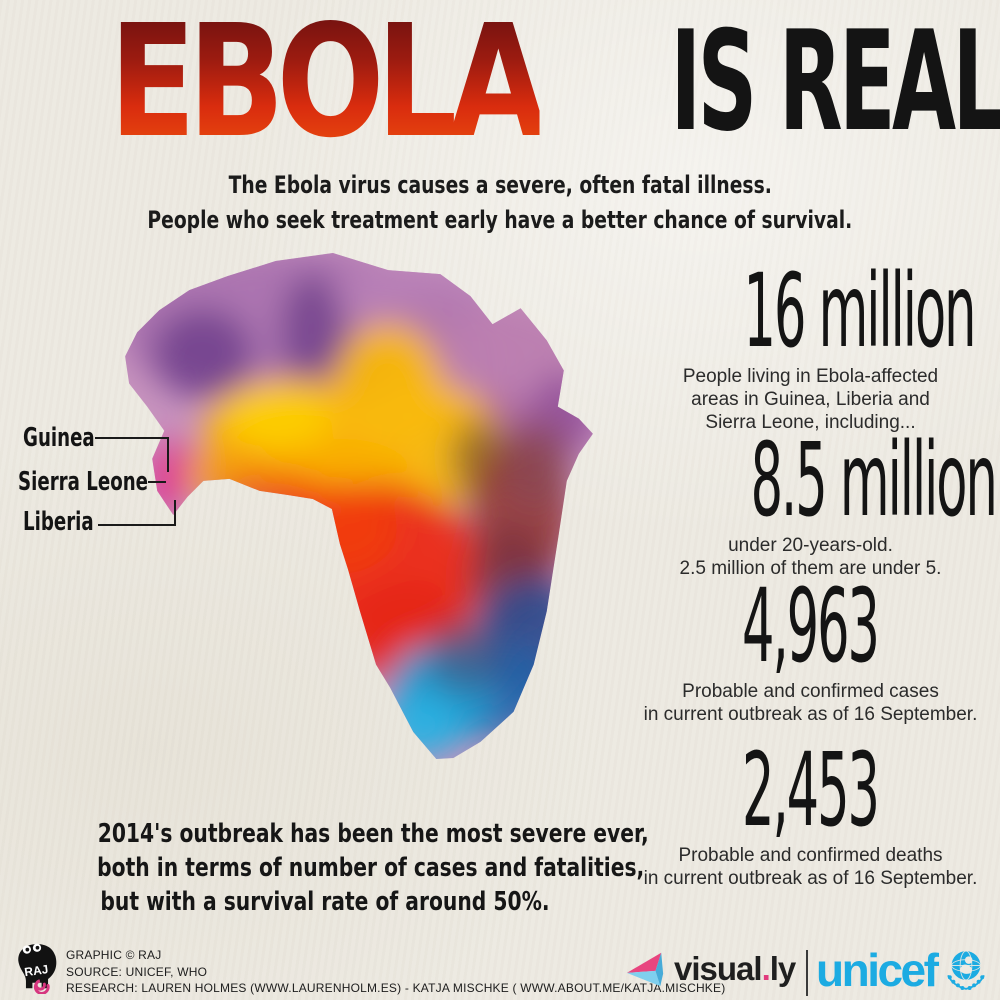 The width and height of the screenshot is (1000, 1000). I want to click on stat-value: 4,963, so click(811, 626).